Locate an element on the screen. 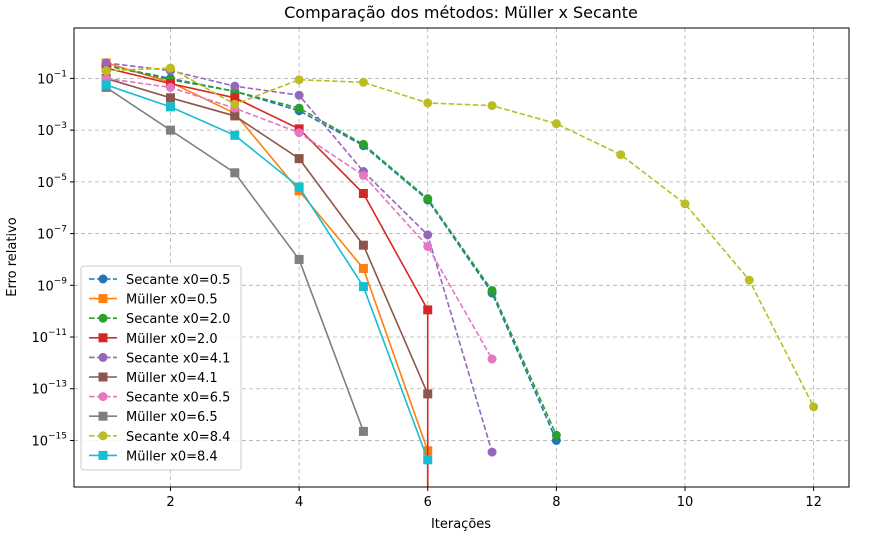 Image resolution: width=889 pixels, height=539 pixels. y-tick-label: 10⁻¹⁵ is located at coordinates (49, 440).